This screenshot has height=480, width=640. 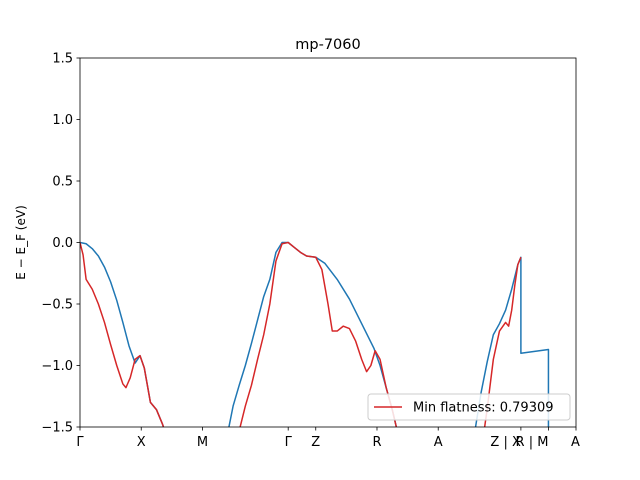 I want to click on legend-label: Min flatness: 0.79309, so click(x=483, y=408).